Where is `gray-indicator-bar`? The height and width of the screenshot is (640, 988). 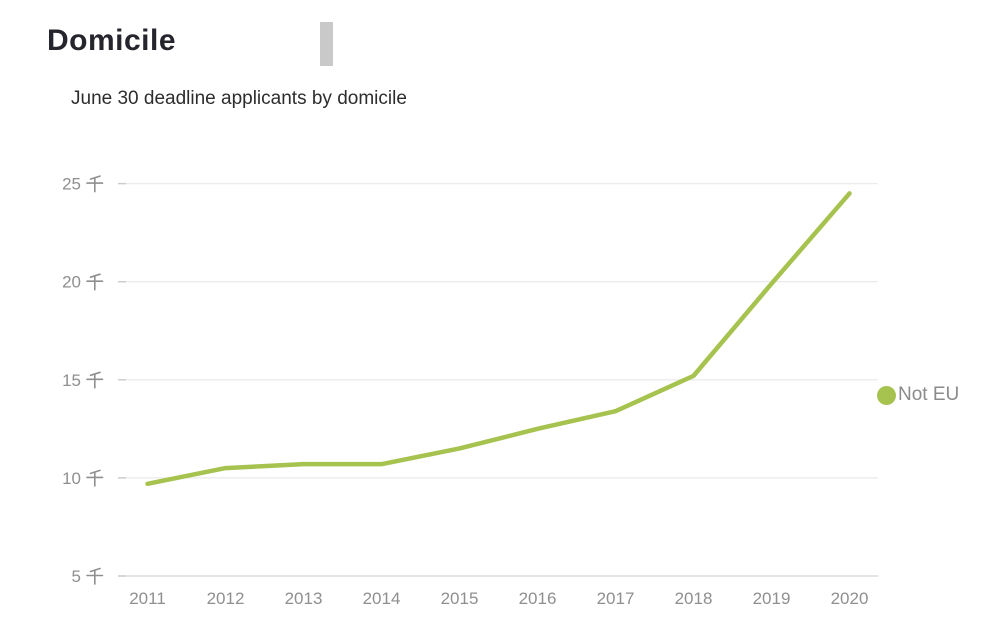
gray-indicator-bar is located at coordinates (326, 44).